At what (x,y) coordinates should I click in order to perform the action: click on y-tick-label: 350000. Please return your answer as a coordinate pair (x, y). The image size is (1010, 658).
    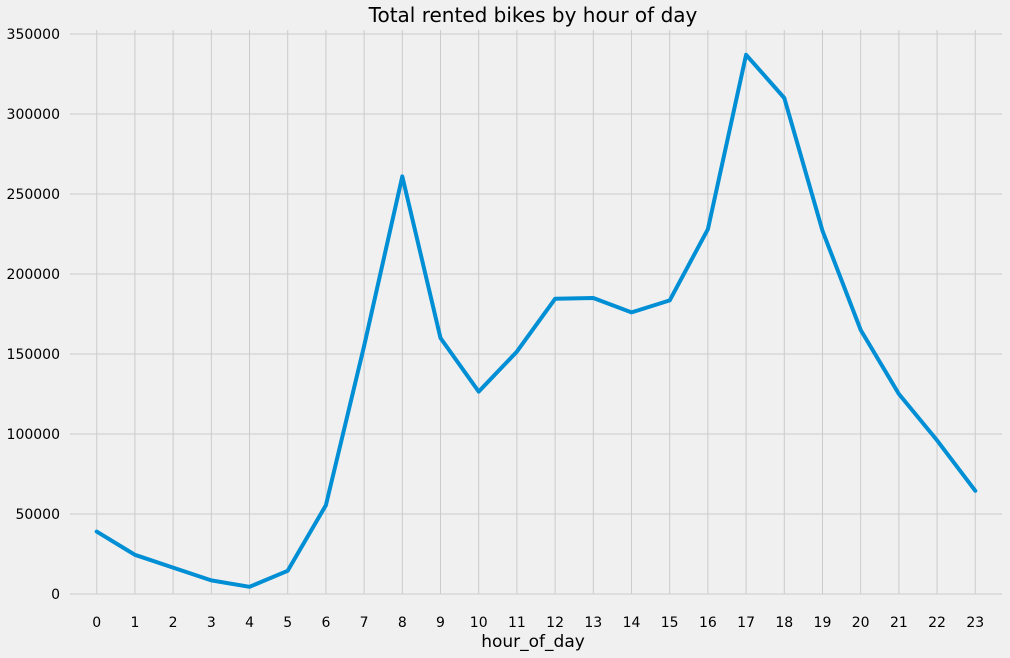
    Looking at the image, I should click on (33, 35).